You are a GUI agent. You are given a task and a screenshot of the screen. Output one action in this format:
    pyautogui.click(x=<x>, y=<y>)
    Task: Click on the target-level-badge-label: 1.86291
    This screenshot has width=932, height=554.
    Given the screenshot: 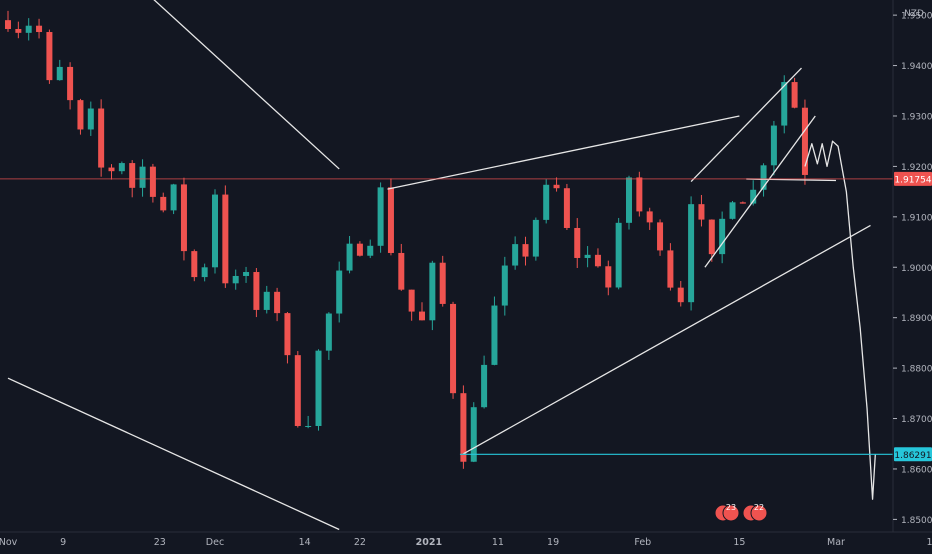 What is the action you would take?
    pyautogui.click(x=912, y=456)
    